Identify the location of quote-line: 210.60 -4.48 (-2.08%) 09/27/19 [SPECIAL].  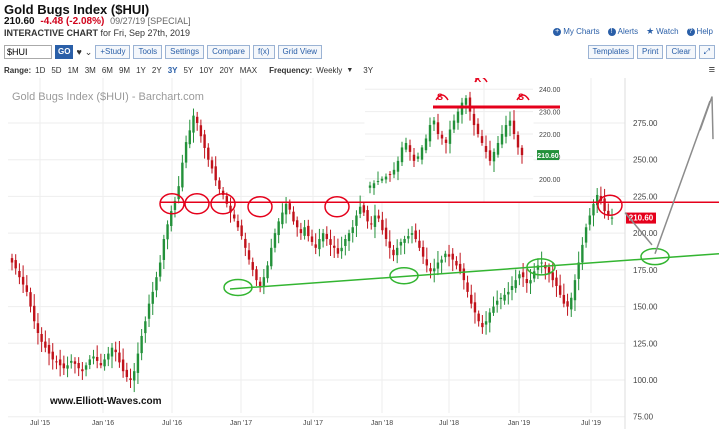
(97, 21).